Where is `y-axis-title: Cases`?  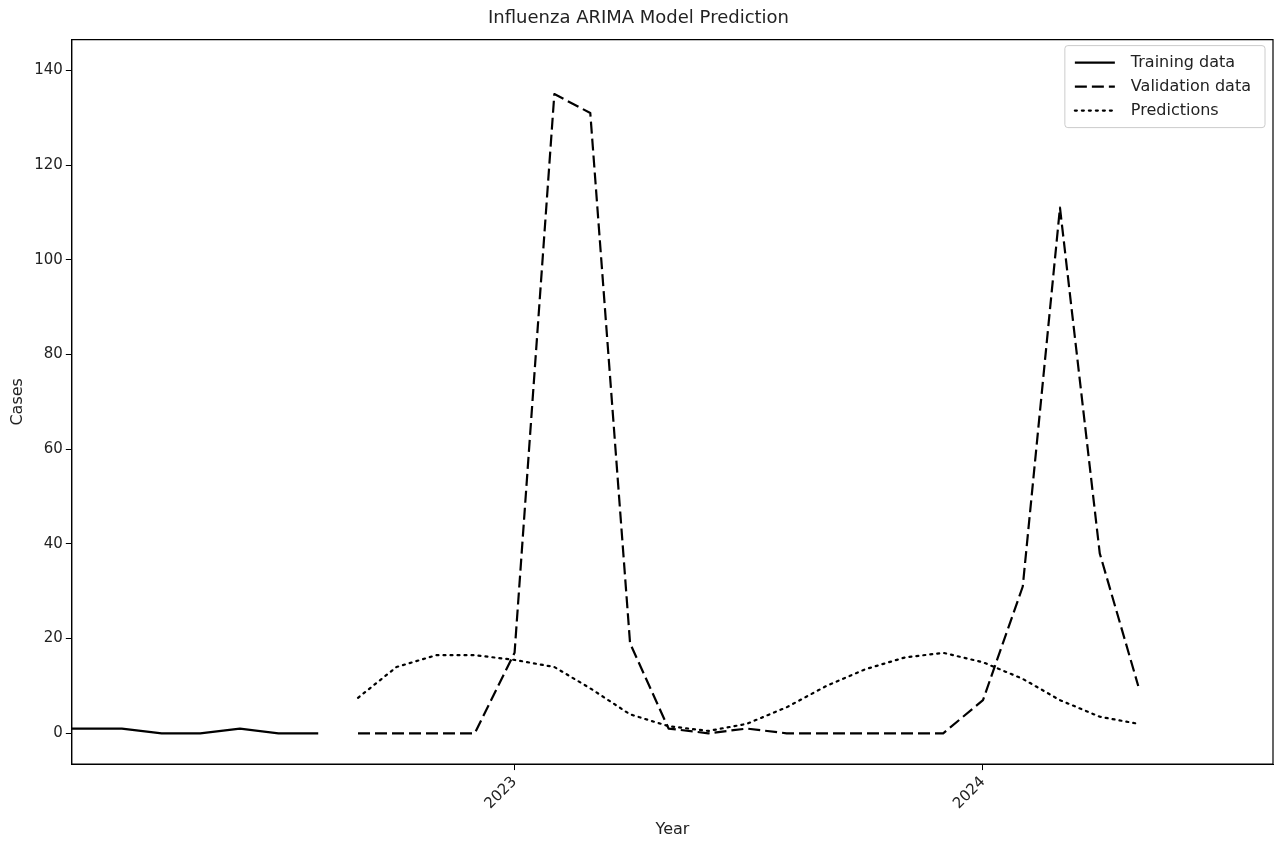
y-axis-title: Cases is located at coordinates (16, 402).